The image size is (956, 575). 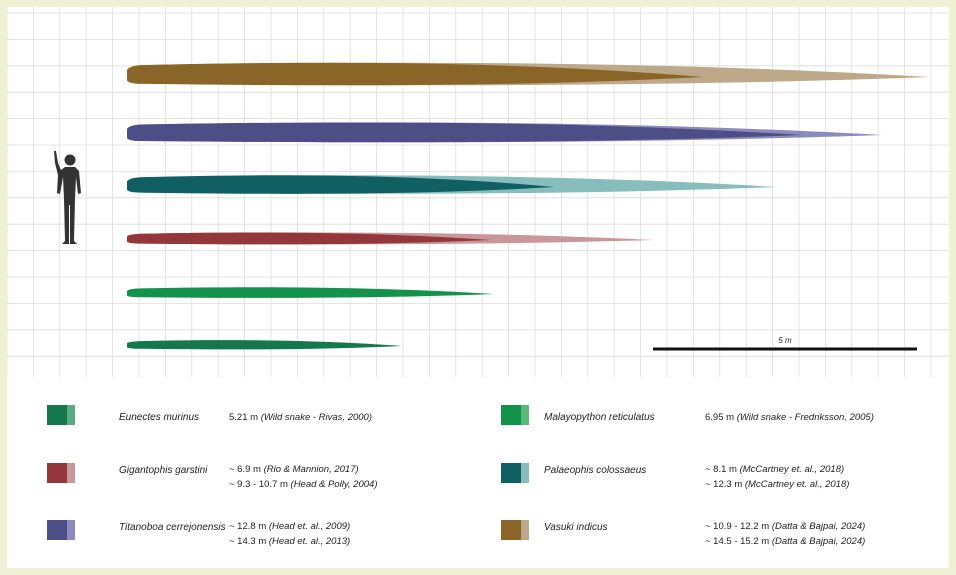 I want to click on estimate-line: ~ 8.1 m (McCartney et. al., 2018), so click(x=777, y=469).